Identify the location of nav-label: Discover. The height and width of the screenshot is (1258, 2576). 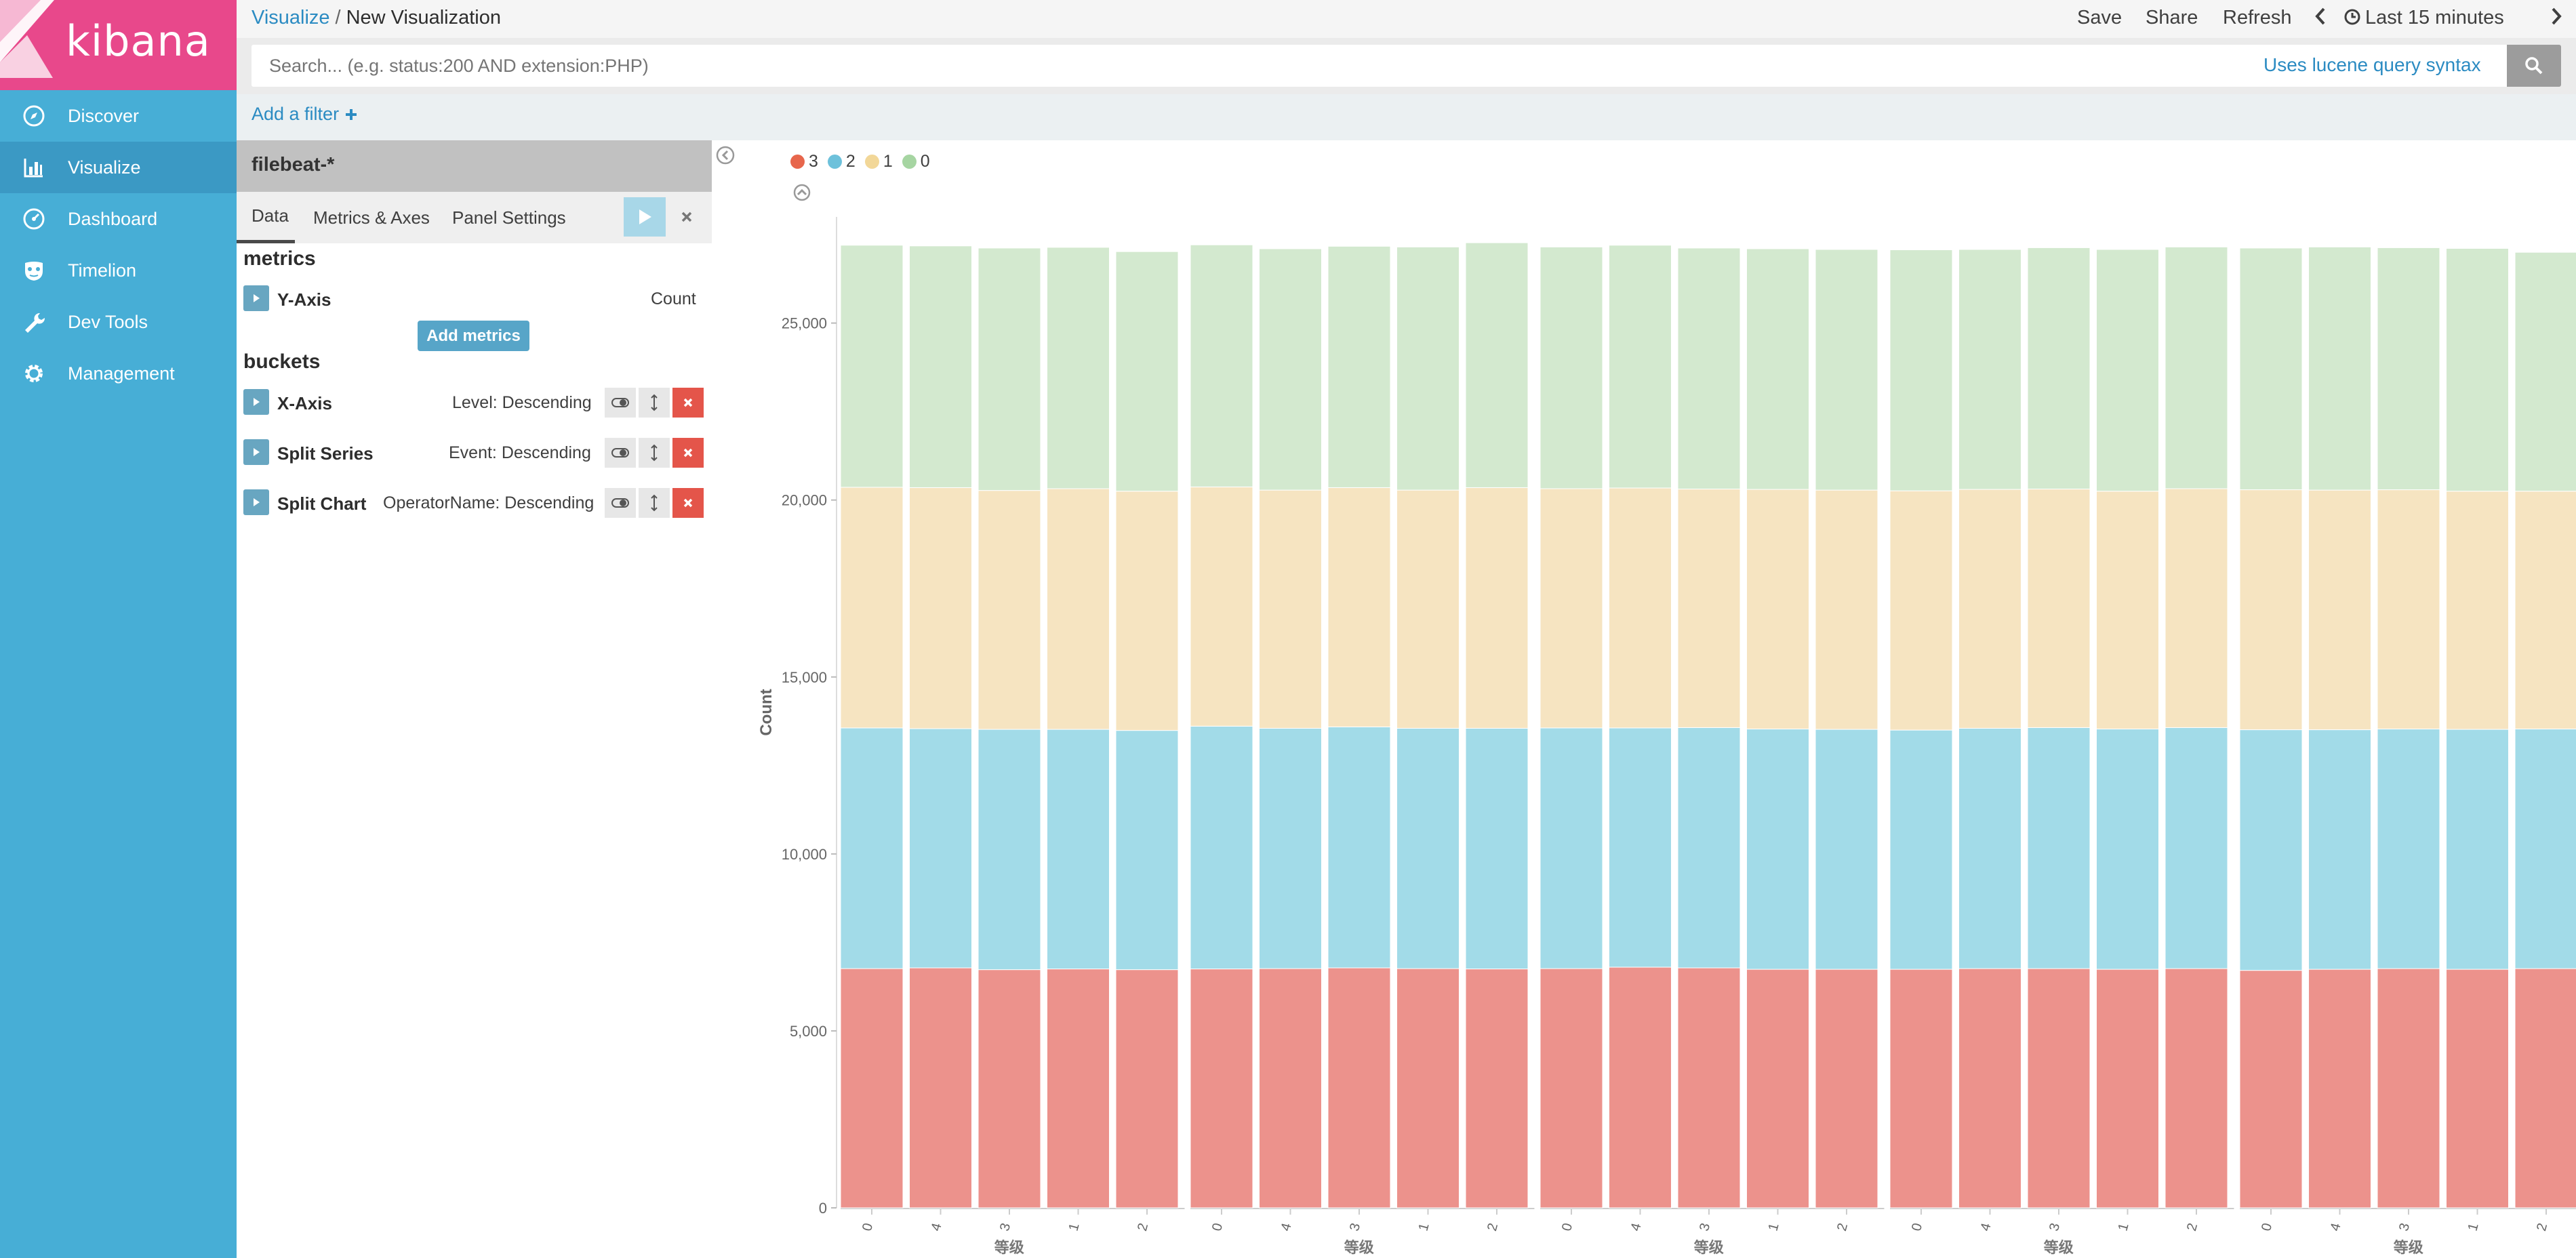
(104, 115).